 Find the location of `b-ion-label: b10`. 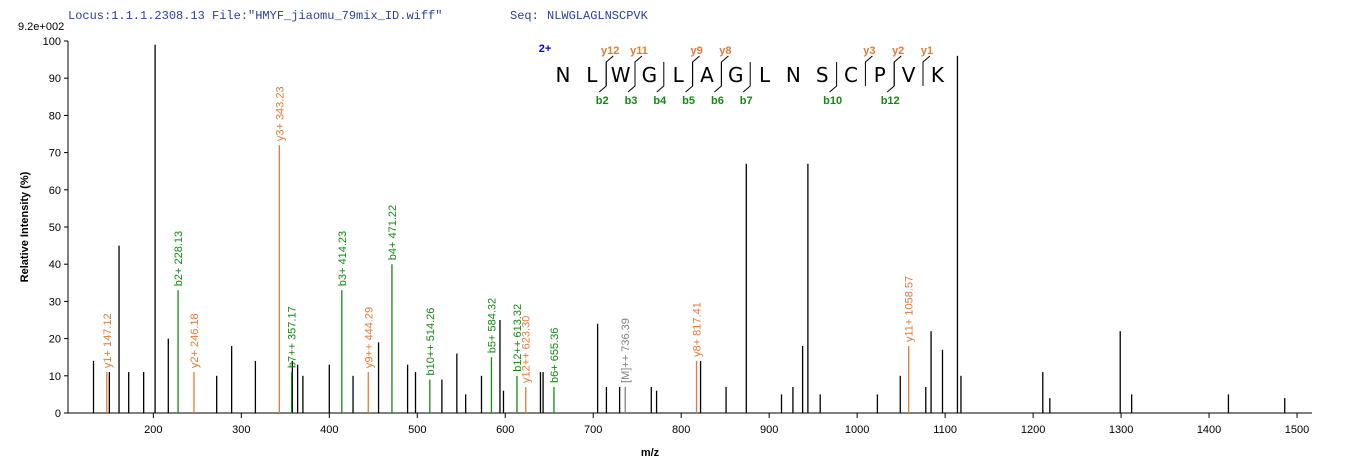

b-ion-label: b10 is located at coordinates (832, 101).